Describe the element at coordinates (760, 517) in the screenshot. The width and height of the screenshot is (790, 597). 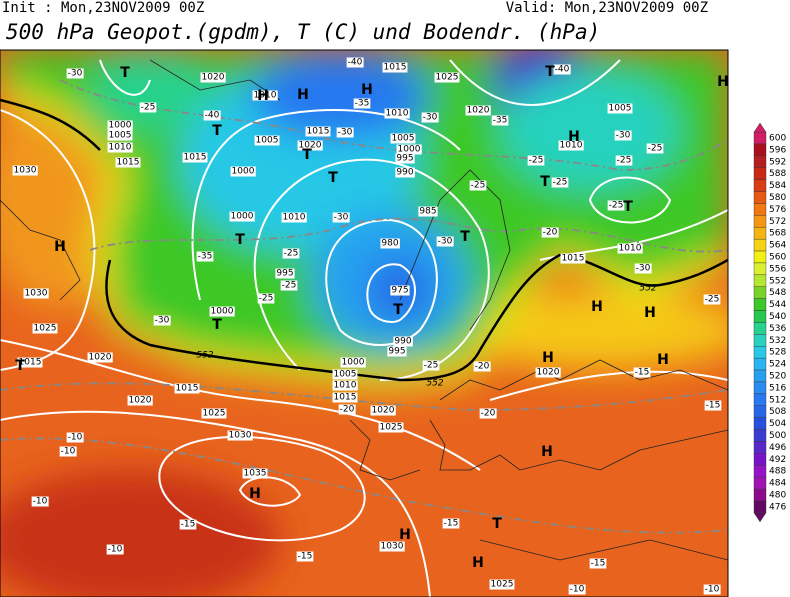
I see `colorbar-arrow-bottom` at that location.